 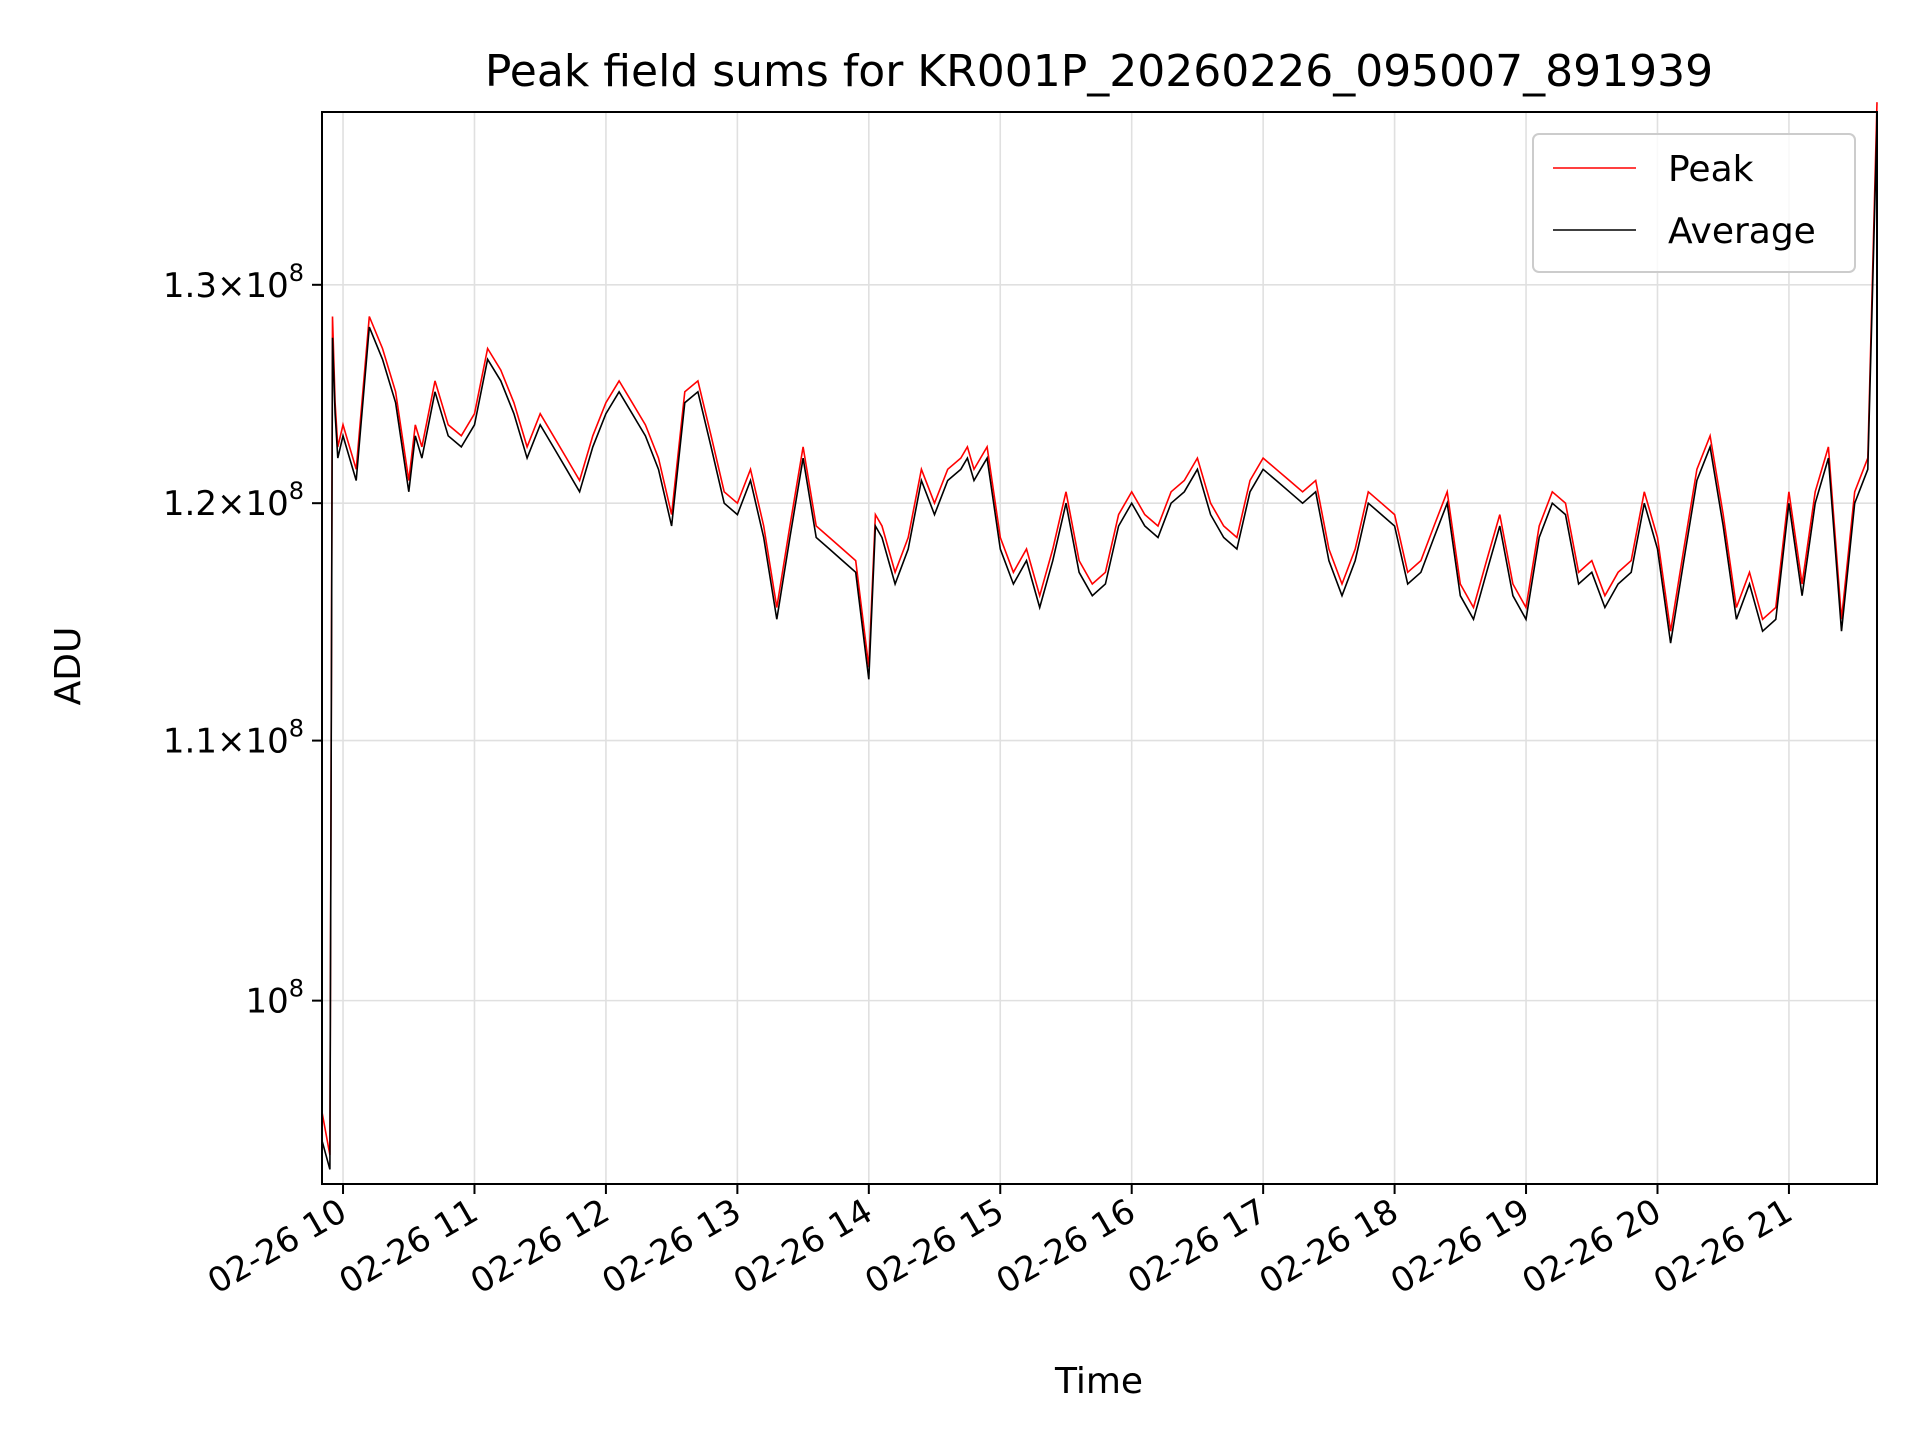 What do you see at coordinates (233, 282) in the screenshot?
I see `y-tick-label: 1.3×108` at bounding box center [233, 282].